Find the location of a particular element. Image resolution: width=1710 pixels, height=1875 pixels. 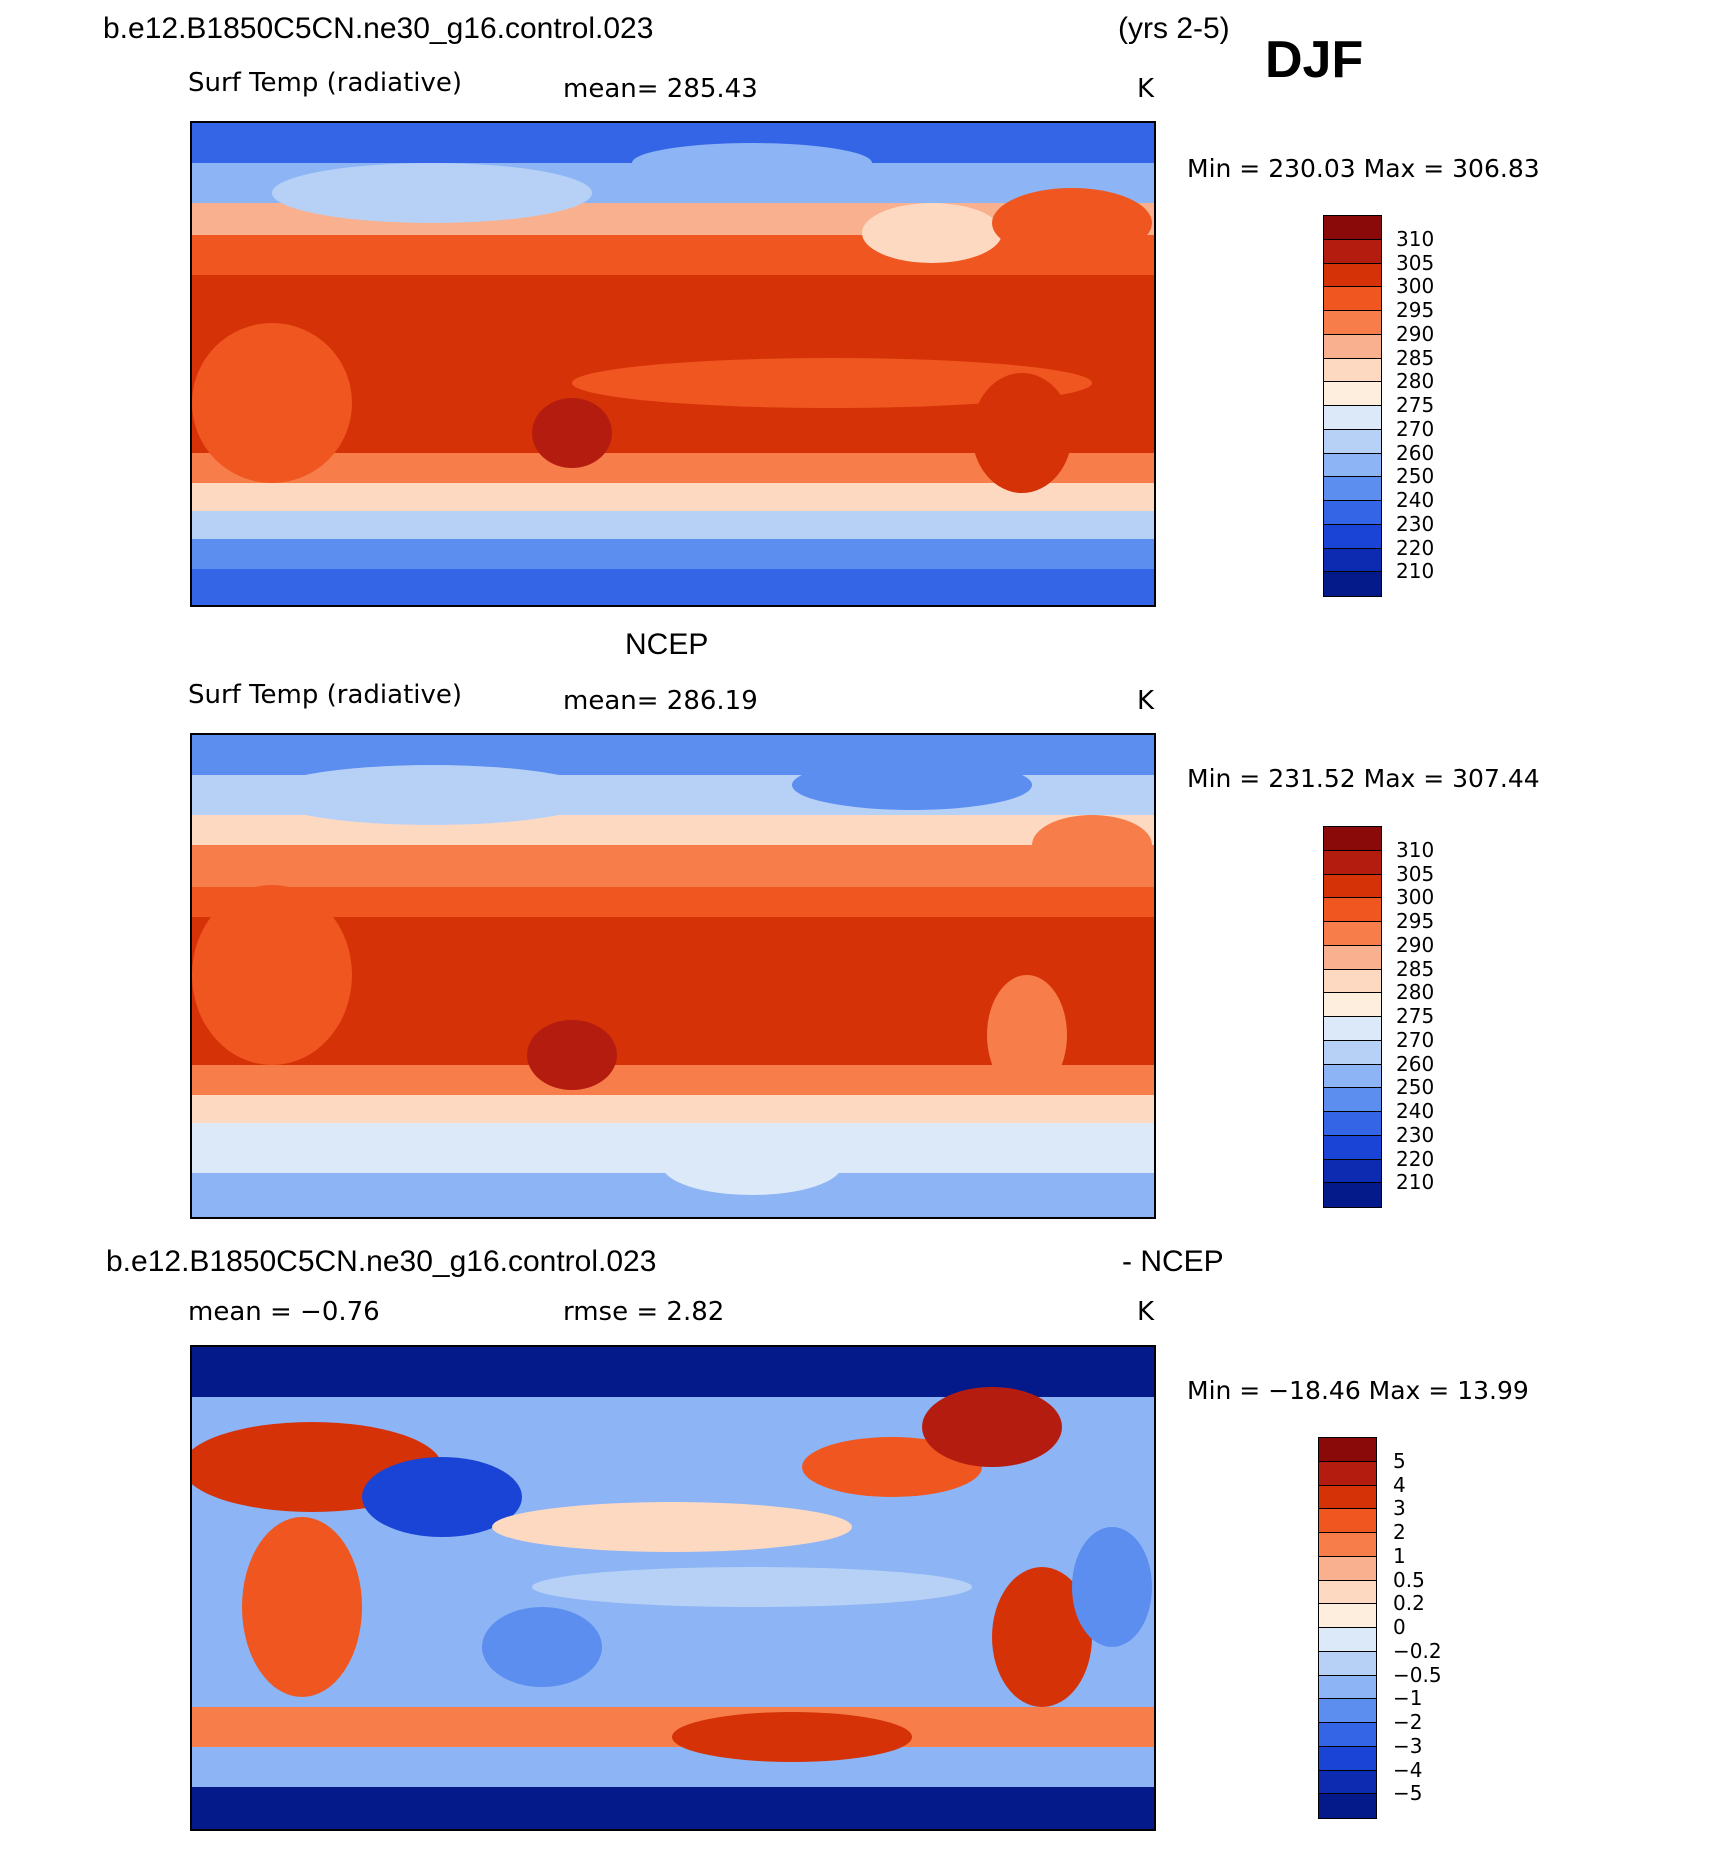

panel1-mean: mean= 285.43 is located at coordinates (660, 89).